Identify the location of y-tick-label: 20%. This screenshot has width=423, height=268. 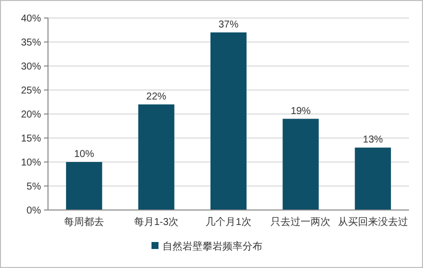
(31, 115).